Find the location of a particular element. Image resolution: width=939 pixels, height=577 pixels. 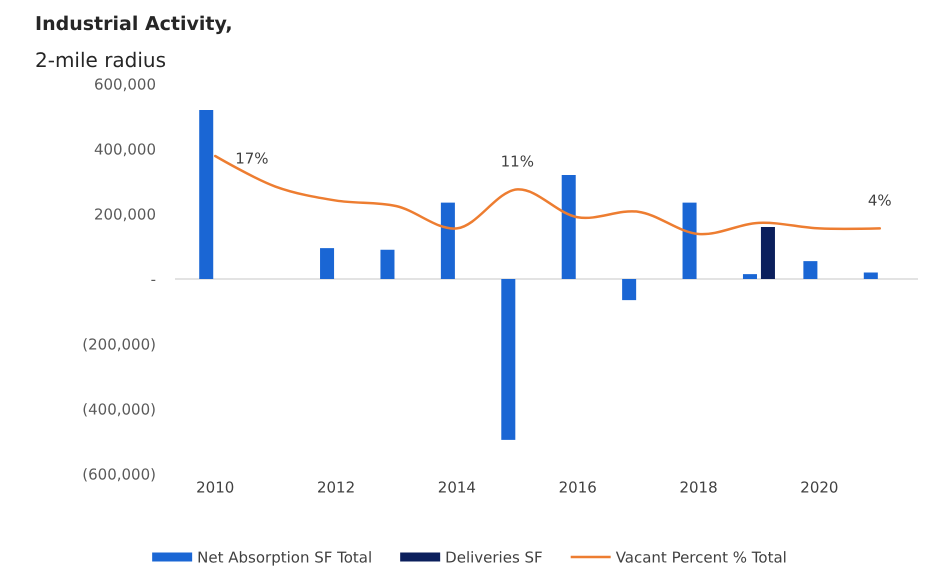

x-tick-label: 2020 is located at coordinates (819, 487).